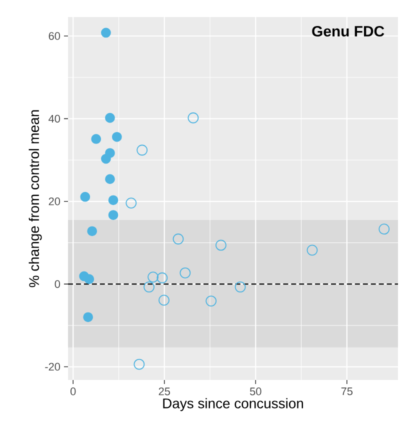 The height and width of the screenshot is (426, 401). Describe the element at coordinates (233, 405) in the screenshot. I see `x-axis-title: Days since concussion` at that location.